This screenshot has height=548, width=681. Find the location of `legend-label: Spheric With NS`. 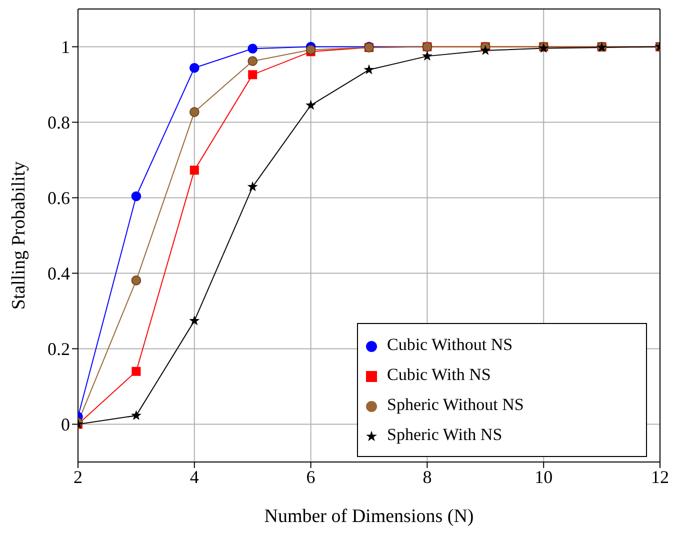

legend-label: Spheric With NS is located at coordinates (444, 434).